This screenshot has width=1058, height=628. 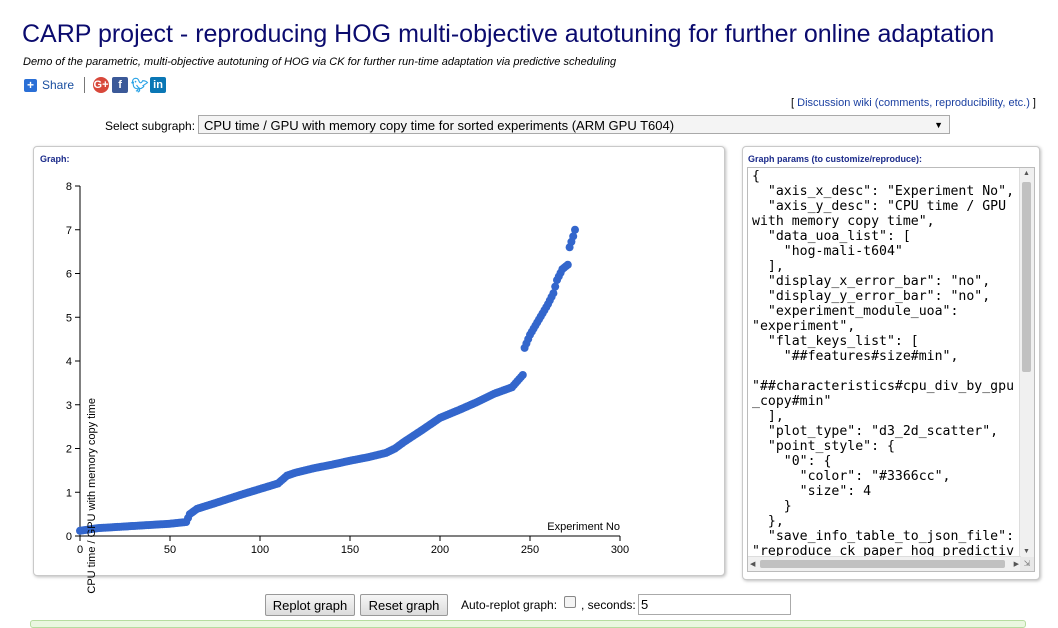 What do you see at coordinates (608, 605) in the screenshot?
I see `seconds-label: , seconds:` at bounding box center [608, 605].